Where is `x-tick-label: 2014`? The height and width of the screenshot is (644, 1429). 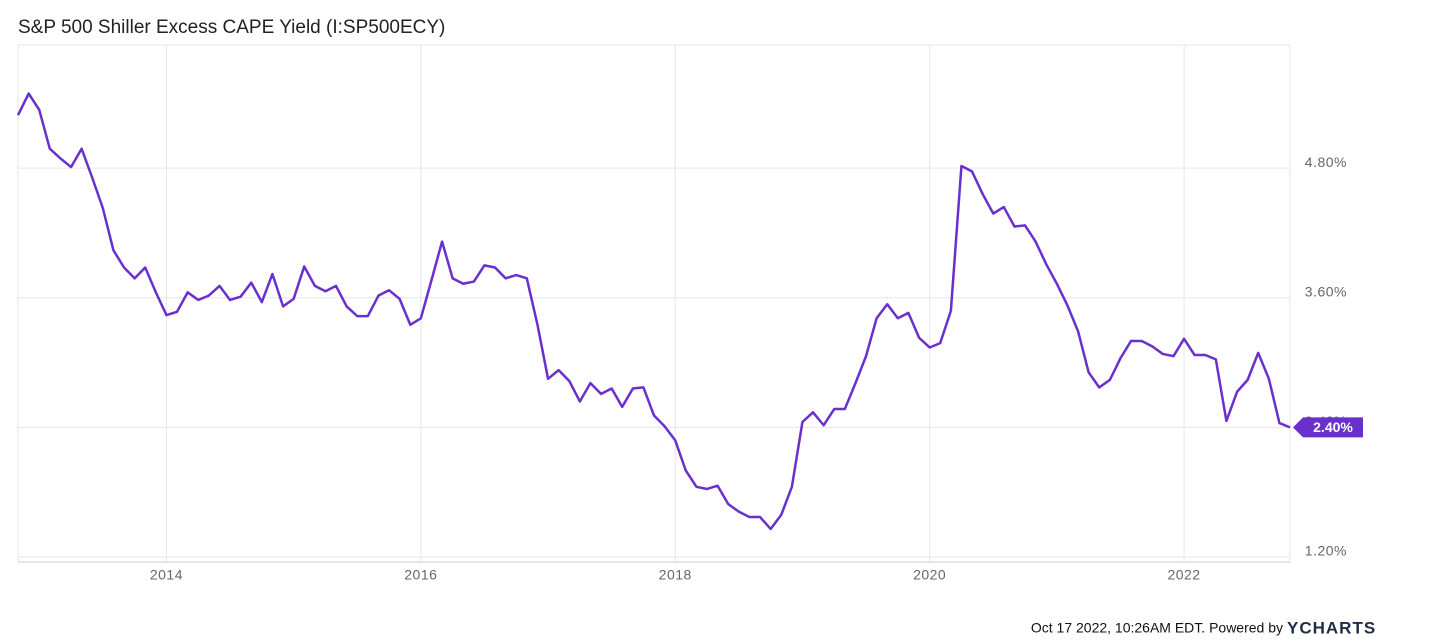 x-tick-label: 2014 is located at coordinates (166, 575).